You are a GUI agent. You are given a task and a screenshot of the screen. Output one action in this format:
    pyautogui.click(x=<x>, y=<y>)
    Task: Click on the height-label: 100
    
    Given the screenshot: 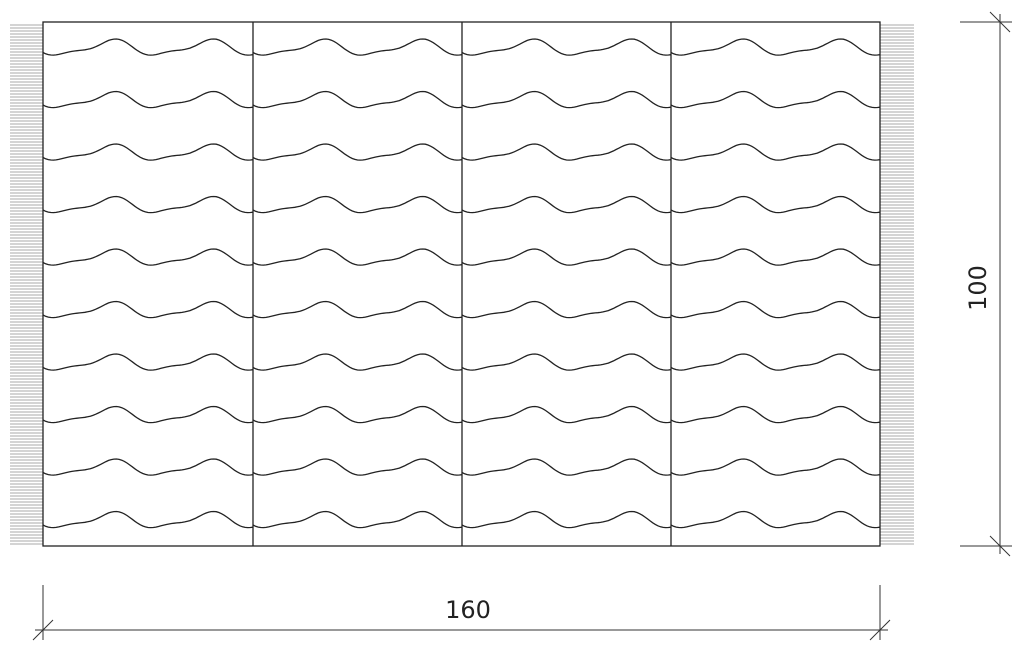 What is the action you would take?
    pyautogui.click(x=978, y=288)
    